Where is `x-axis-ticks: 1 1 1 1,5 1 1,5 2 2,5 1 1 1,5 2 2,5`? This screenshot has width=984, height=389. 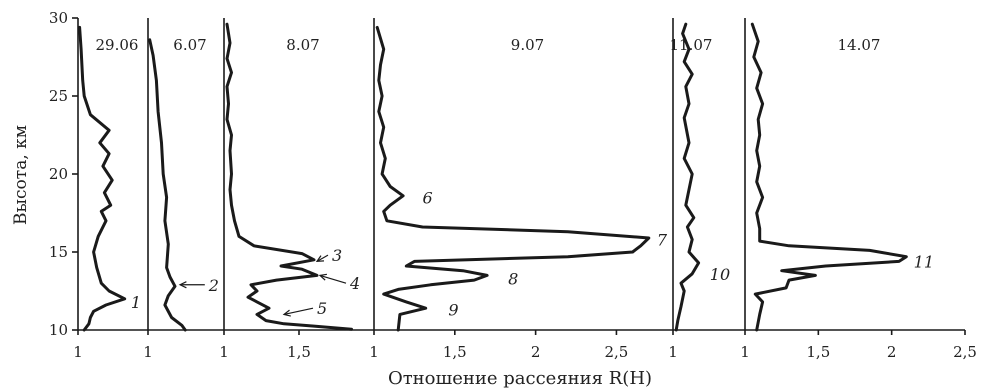 x-axis-ticks: 1 1 1 1,5 1 1,5 2 2,5 1 1 1,5 2 2,5 is located at coordinates (525, 345).